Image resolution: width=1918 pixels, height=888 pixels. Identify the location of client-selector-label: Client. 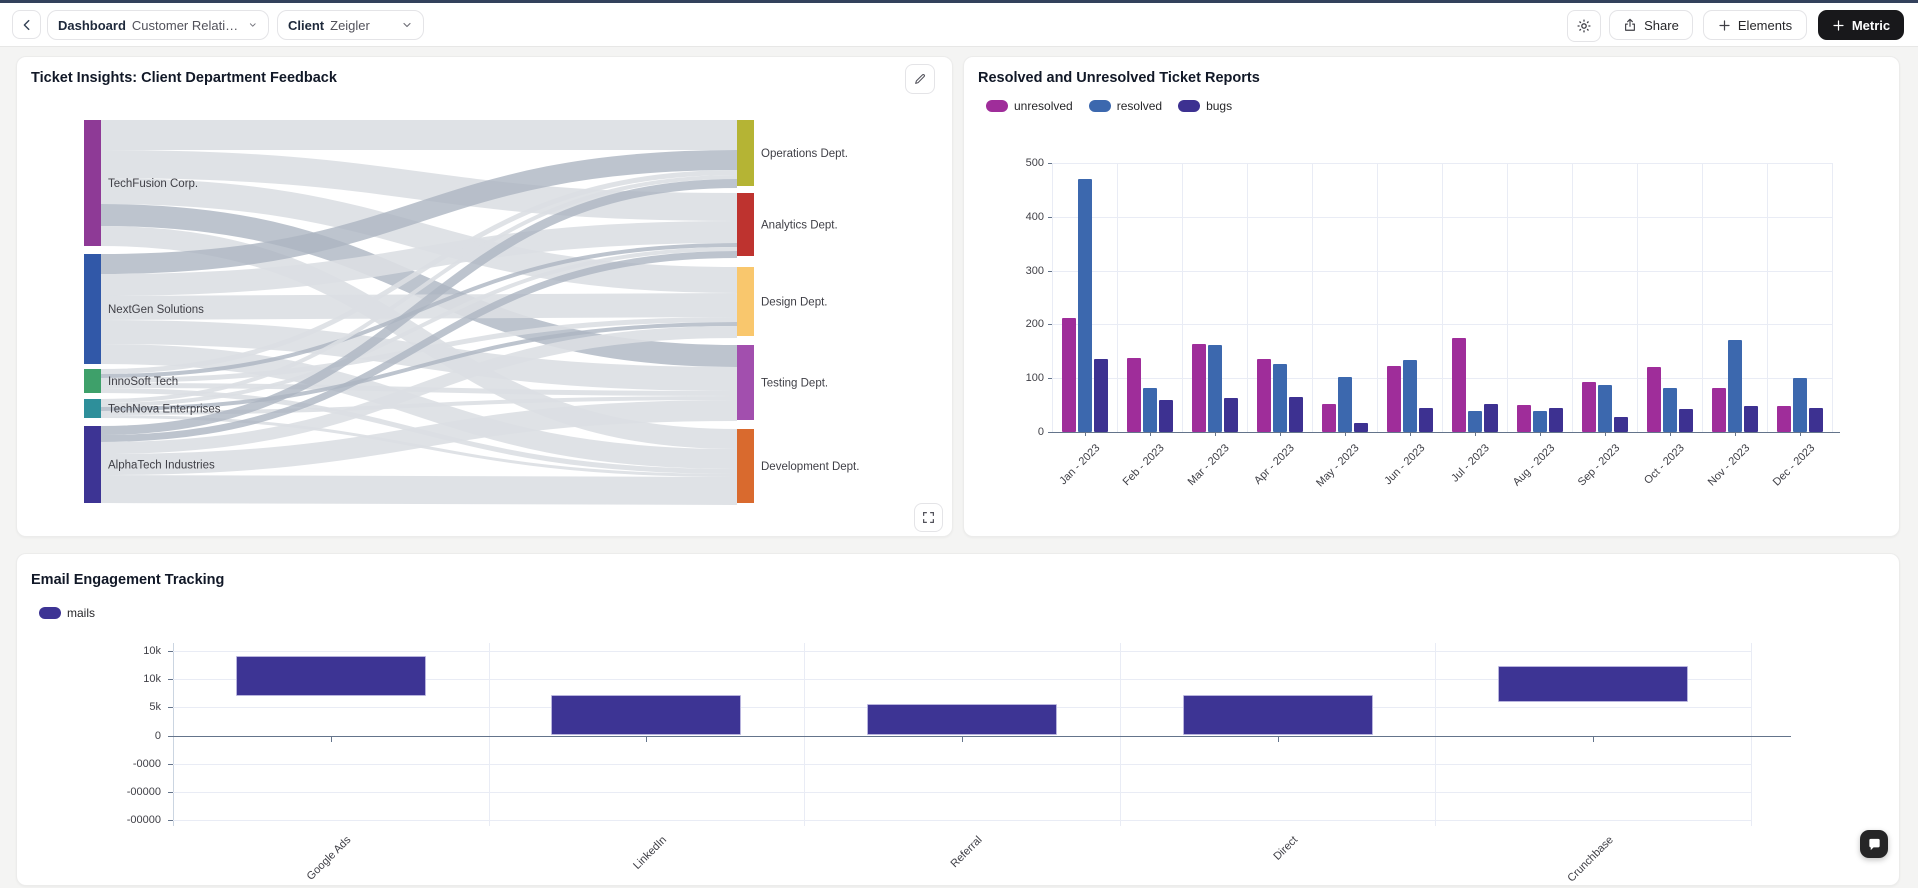
(306, 25).